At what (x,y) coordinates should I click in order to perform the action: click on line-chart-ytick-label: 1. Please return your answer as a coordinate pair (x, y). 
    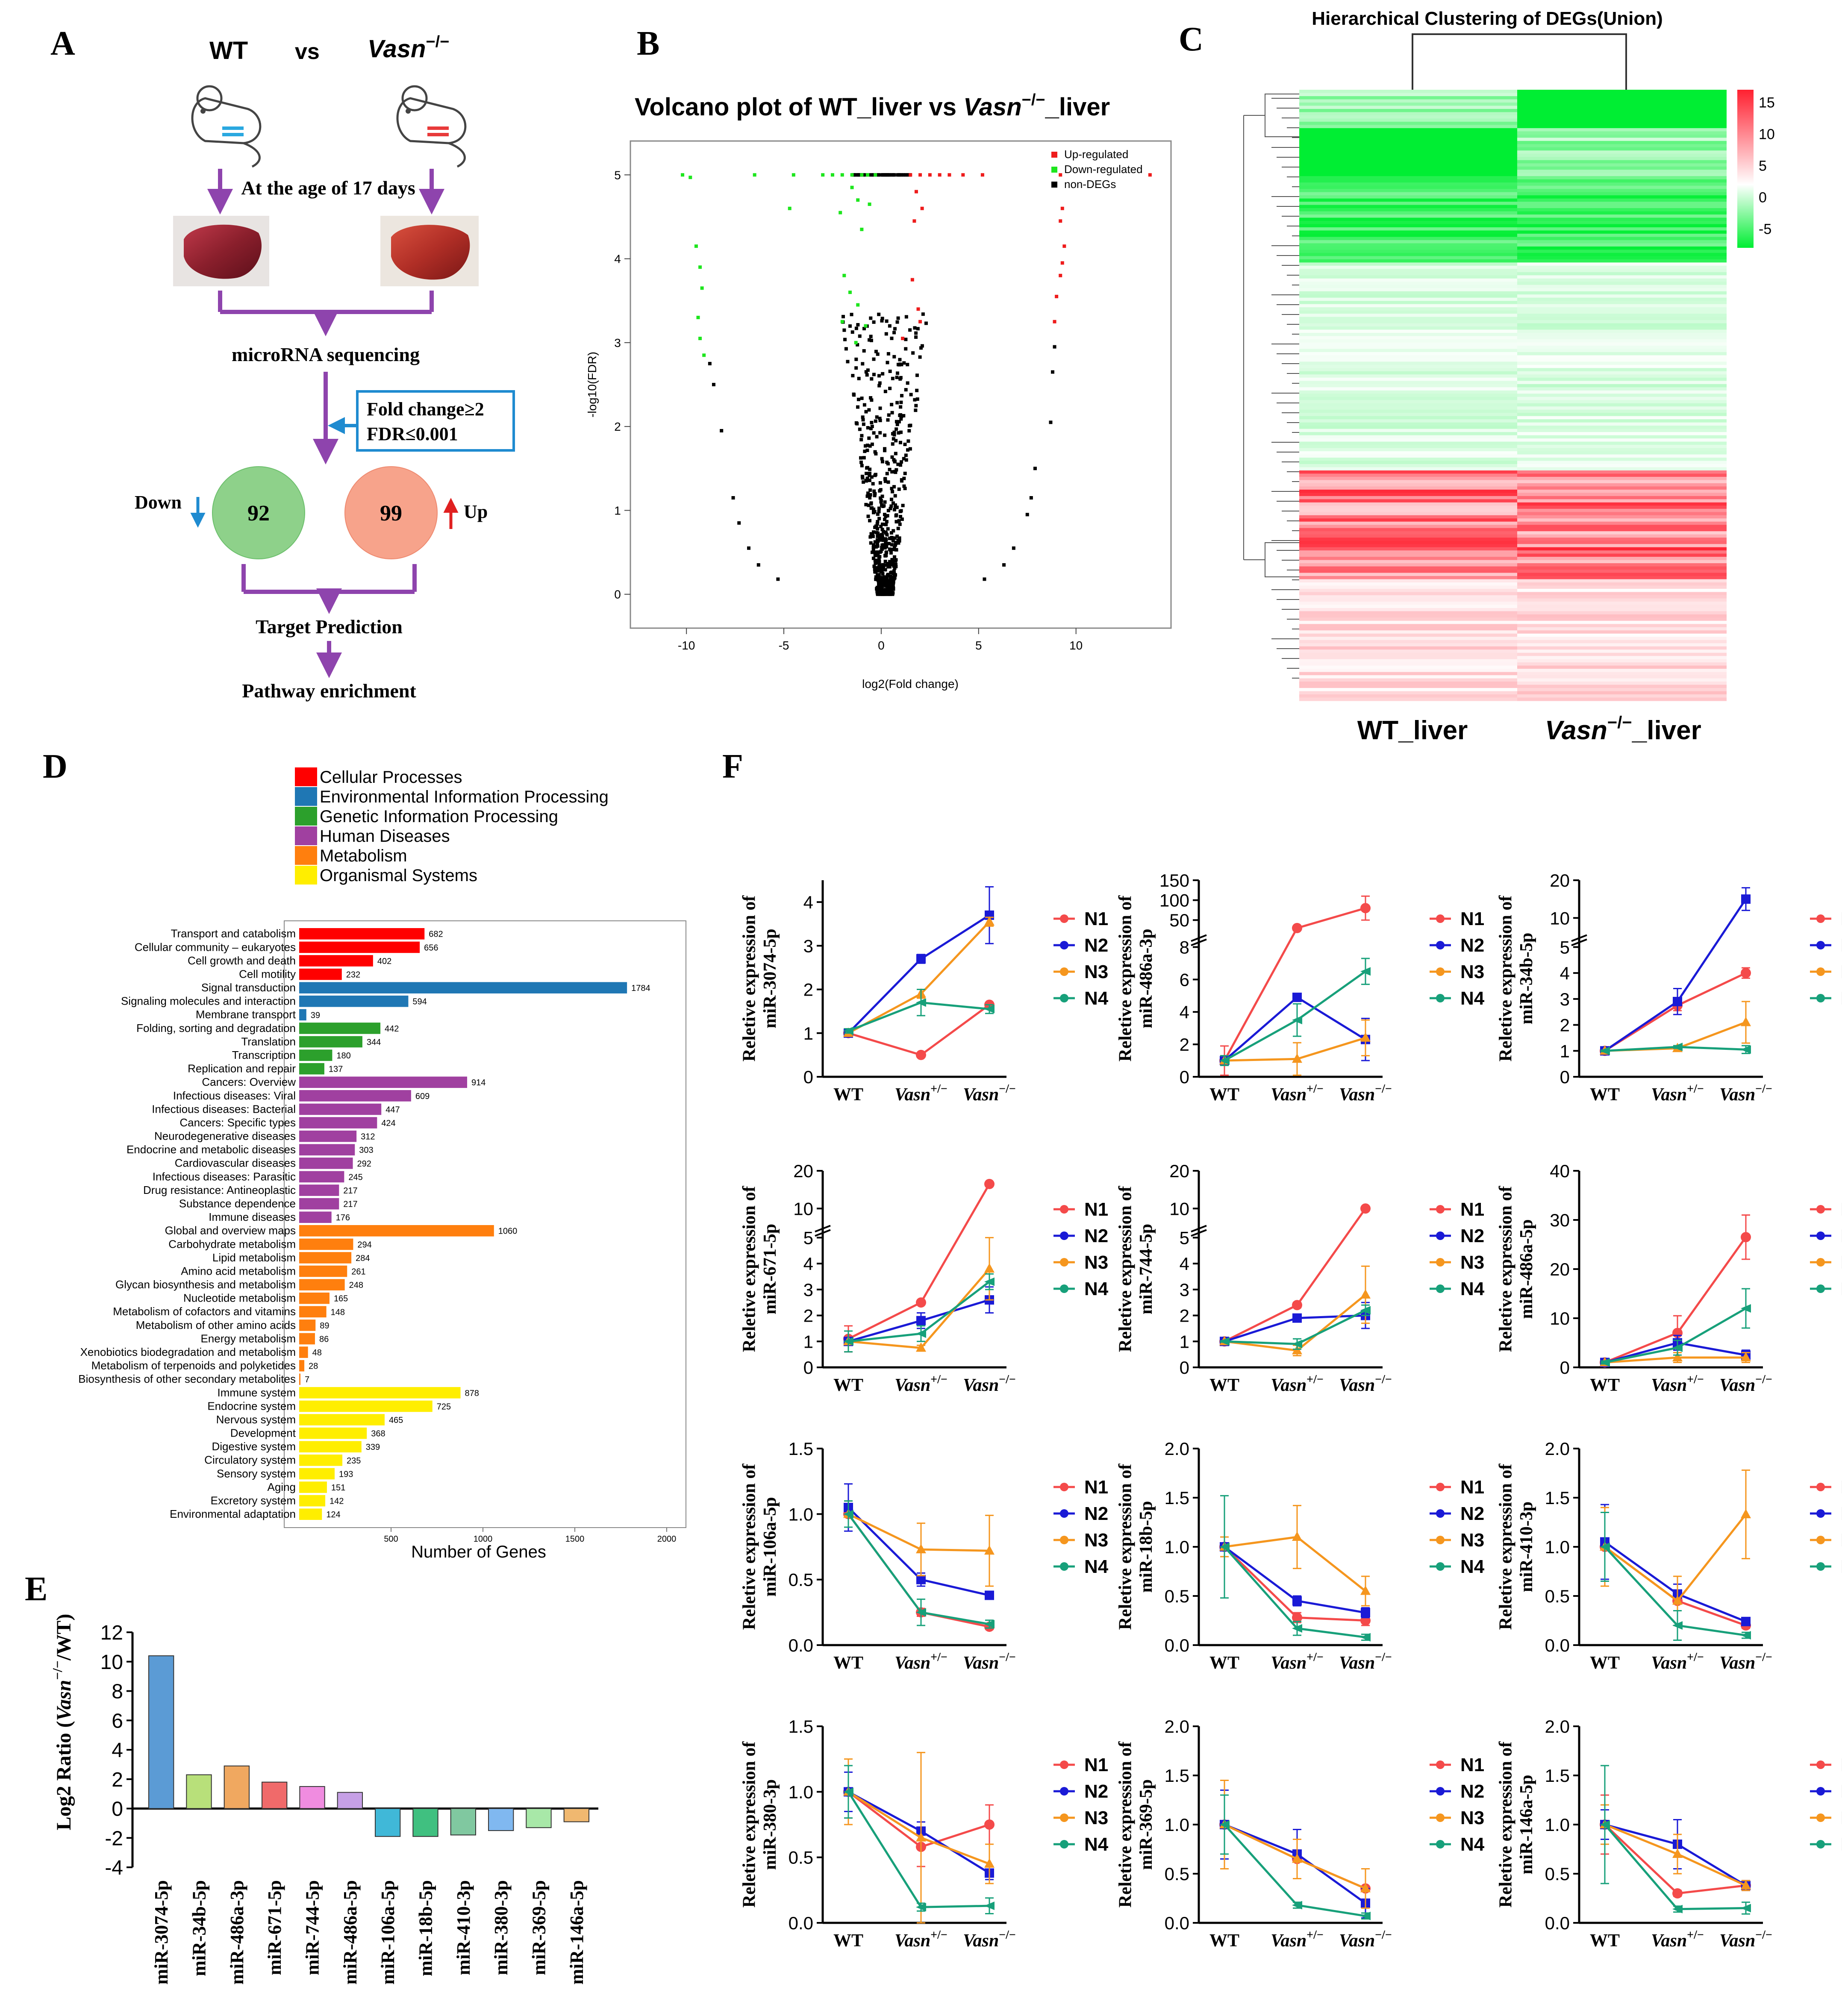
    Looking at the image, I should click on (1565, 1051).